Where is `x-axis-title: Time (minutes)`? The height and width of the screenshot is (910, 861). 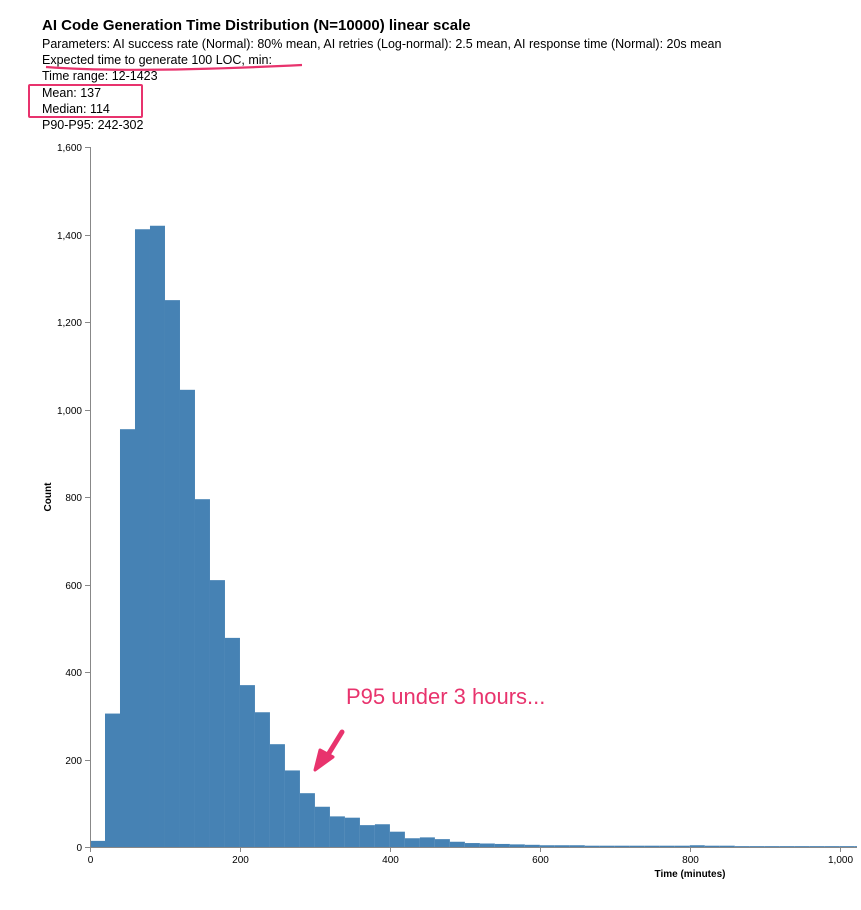
x-axis-title: Time (minutes) is located at coordinates (690, 874).